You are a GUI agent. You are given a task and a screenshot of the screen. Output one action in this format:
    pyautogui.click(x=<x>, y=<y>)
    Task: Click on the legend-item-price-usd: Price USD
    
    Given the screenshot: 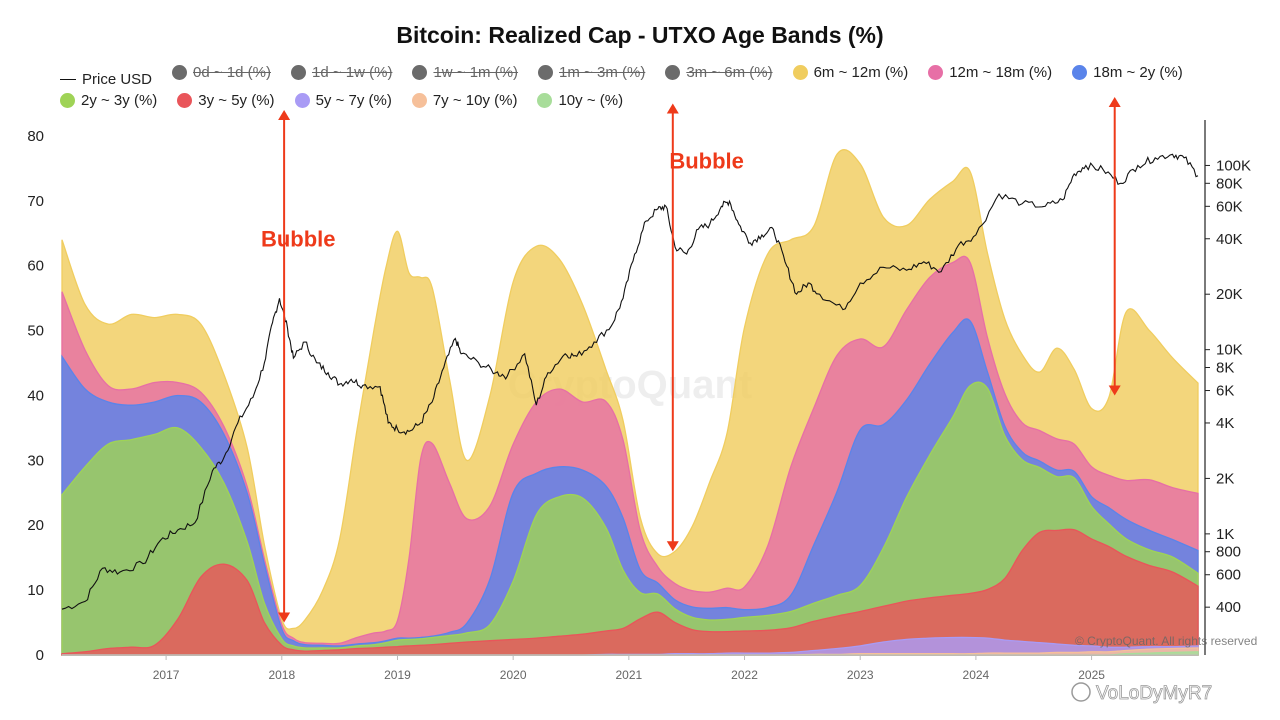 What is the action you would take?
    pyautogui.click(x=106, y=79)
    